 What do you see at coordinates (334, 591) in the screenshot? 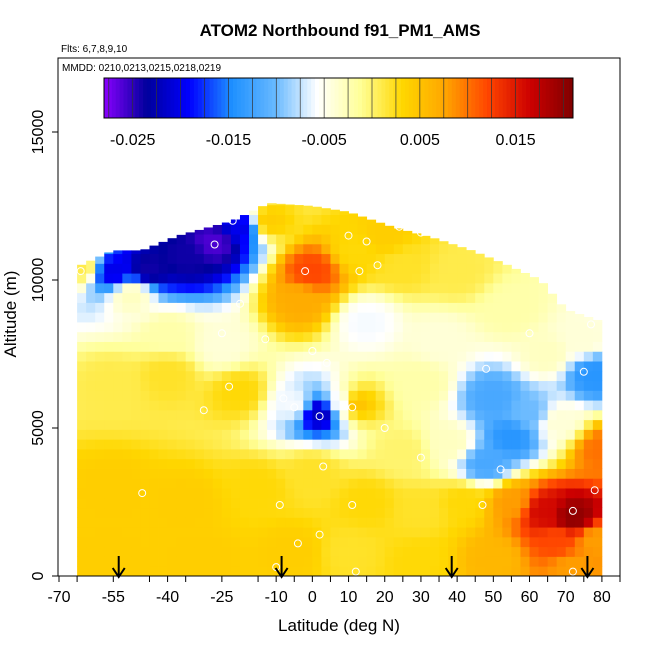
I see `x-axis: -70 -55 -40 -25 -10 0 10 20 30 40 50 60 70 80` at bounding box center [334, 591].